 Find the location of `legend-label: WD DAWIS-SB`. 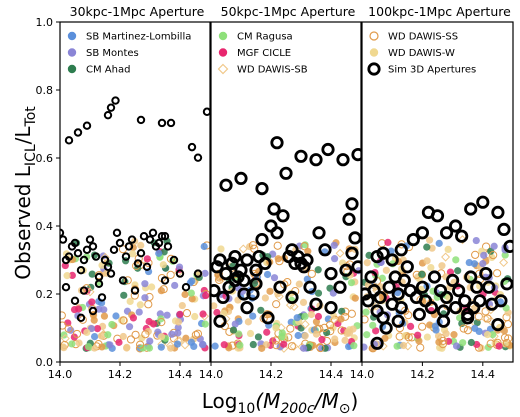

legend-label: WD DAWIS-SB is located at coordinates (272, 70).